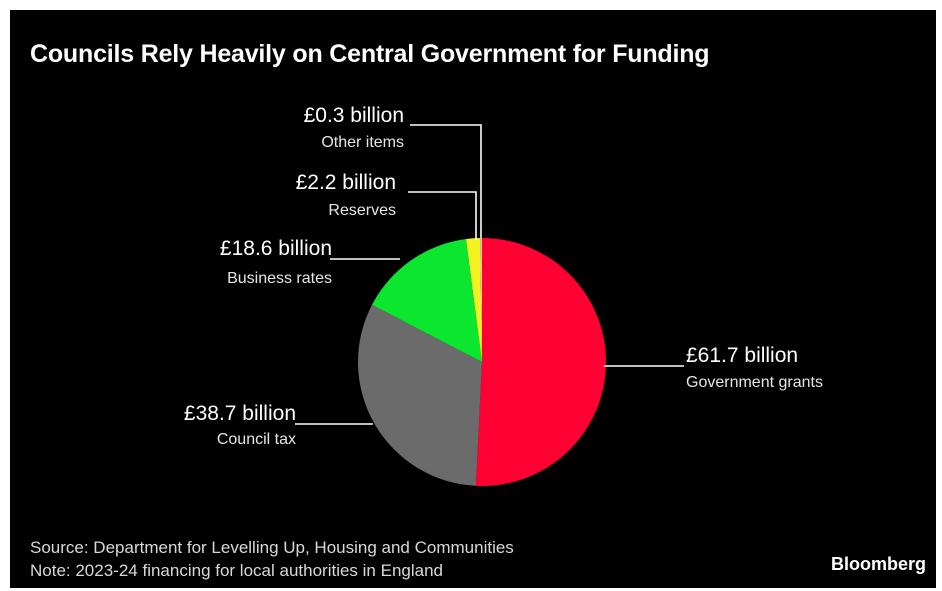 Image resolution: width=942 pixels, height=591 pixels. Describe the element at coordinates (362, 142) in the screenshot. I see `slice-label-other-items: Other items` at that location.